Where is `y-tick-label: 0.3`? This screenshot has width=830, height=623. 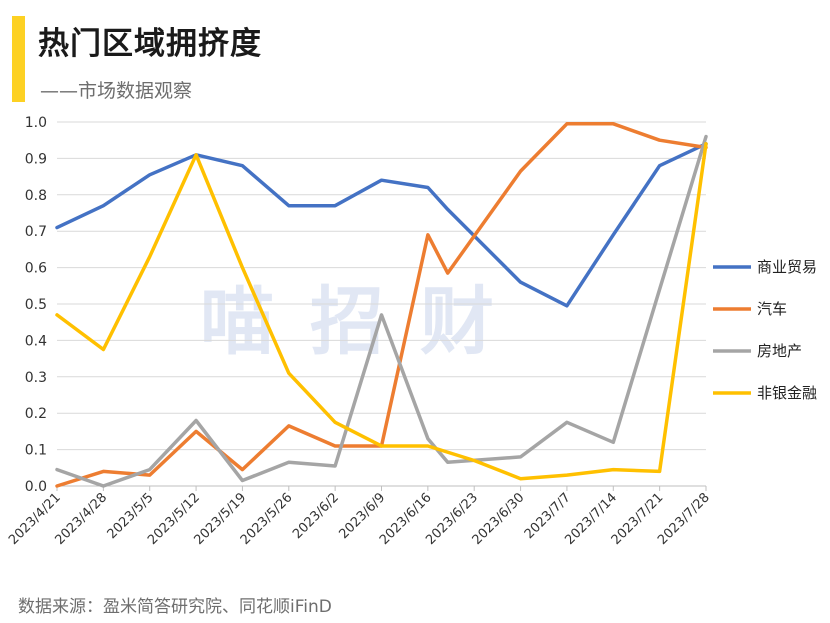
y-tick-label: 0.3 is located at coordinates (36, 378).